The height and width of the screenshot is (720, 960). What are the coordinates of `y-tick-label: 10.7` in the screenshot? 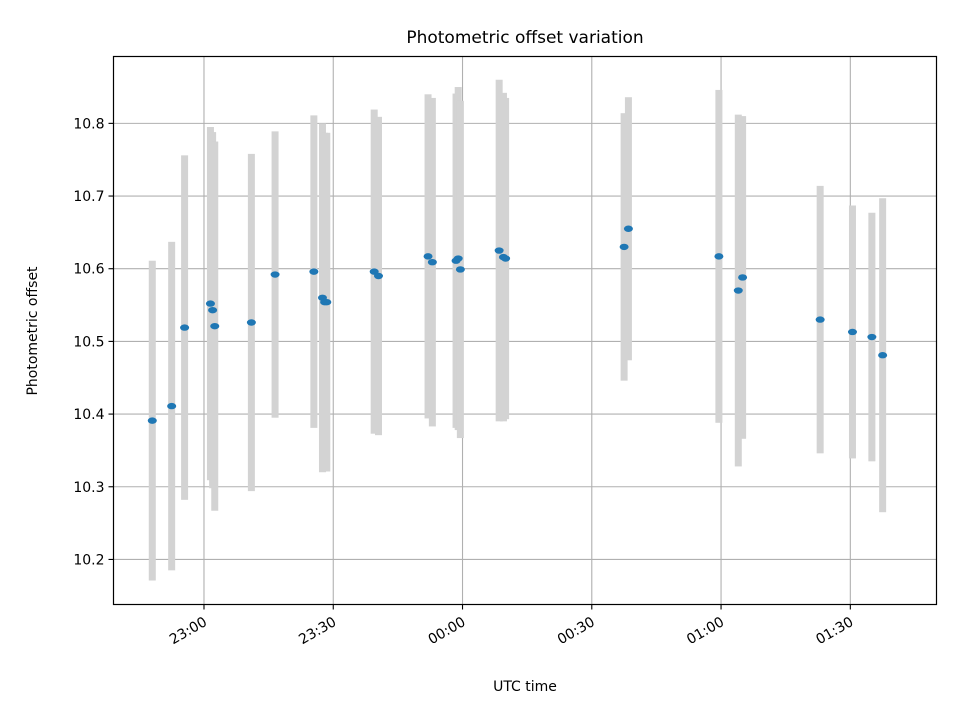 It's located at (88, 197).